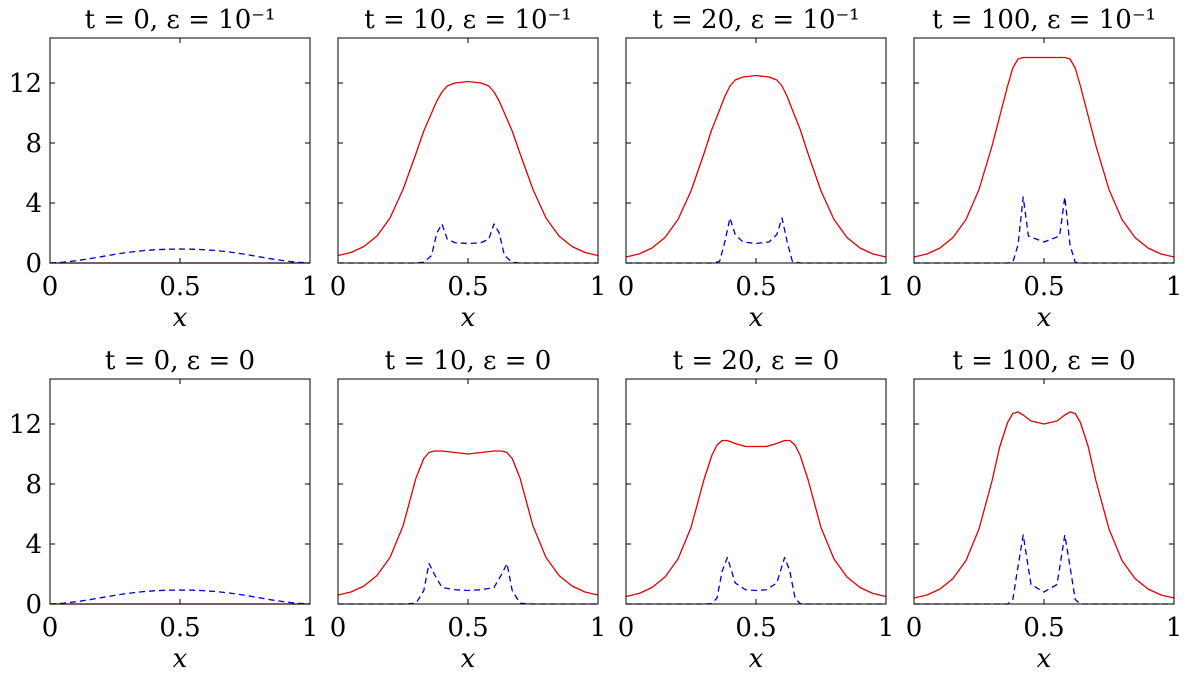  What do you see at coordinates (180, 361) in the screenshot?
I see `panel-title: t = 0, ε = 0` at bounding box center [180, 361].